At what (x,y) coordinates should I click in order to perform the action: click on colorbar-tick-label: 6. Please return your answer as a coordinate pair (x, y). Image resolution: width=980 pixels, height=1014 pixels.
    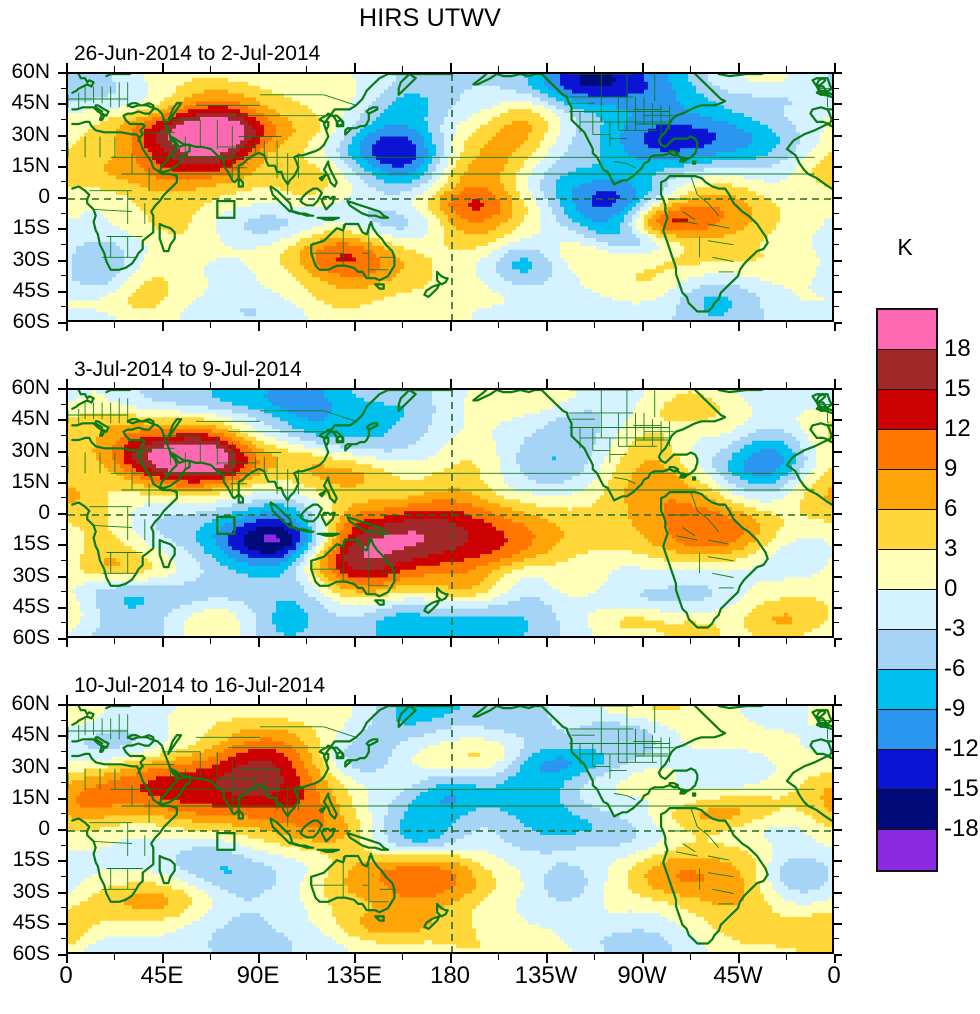
    Looking at the image, I should click on (951, 508).